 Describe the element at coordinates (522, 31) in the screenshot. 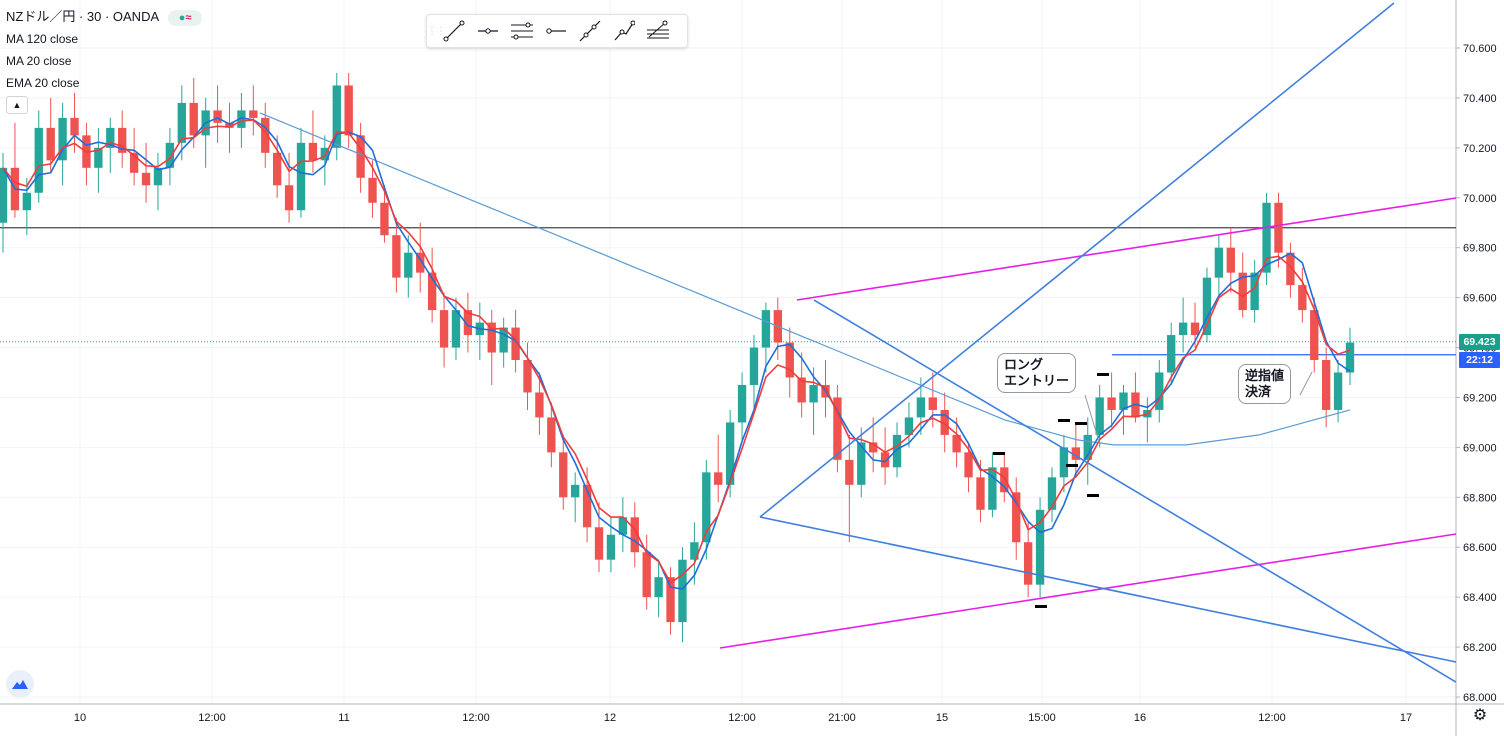

I see `parallel-channel-tool` at that location.